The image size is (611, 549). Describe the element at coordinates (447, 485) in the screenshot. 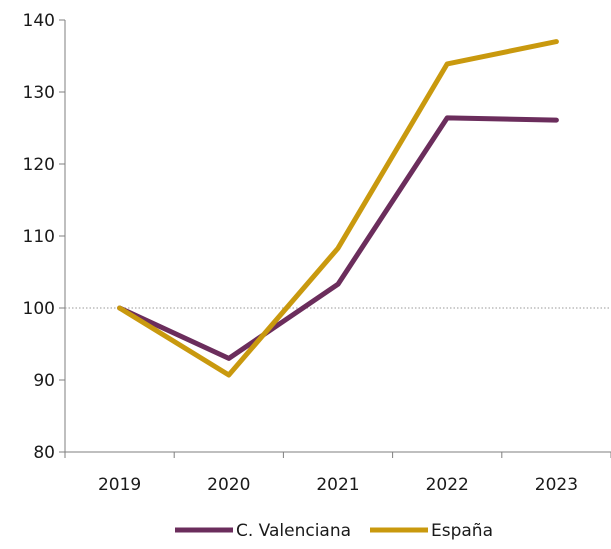

I see `x-tick-label: 2022` at that location.